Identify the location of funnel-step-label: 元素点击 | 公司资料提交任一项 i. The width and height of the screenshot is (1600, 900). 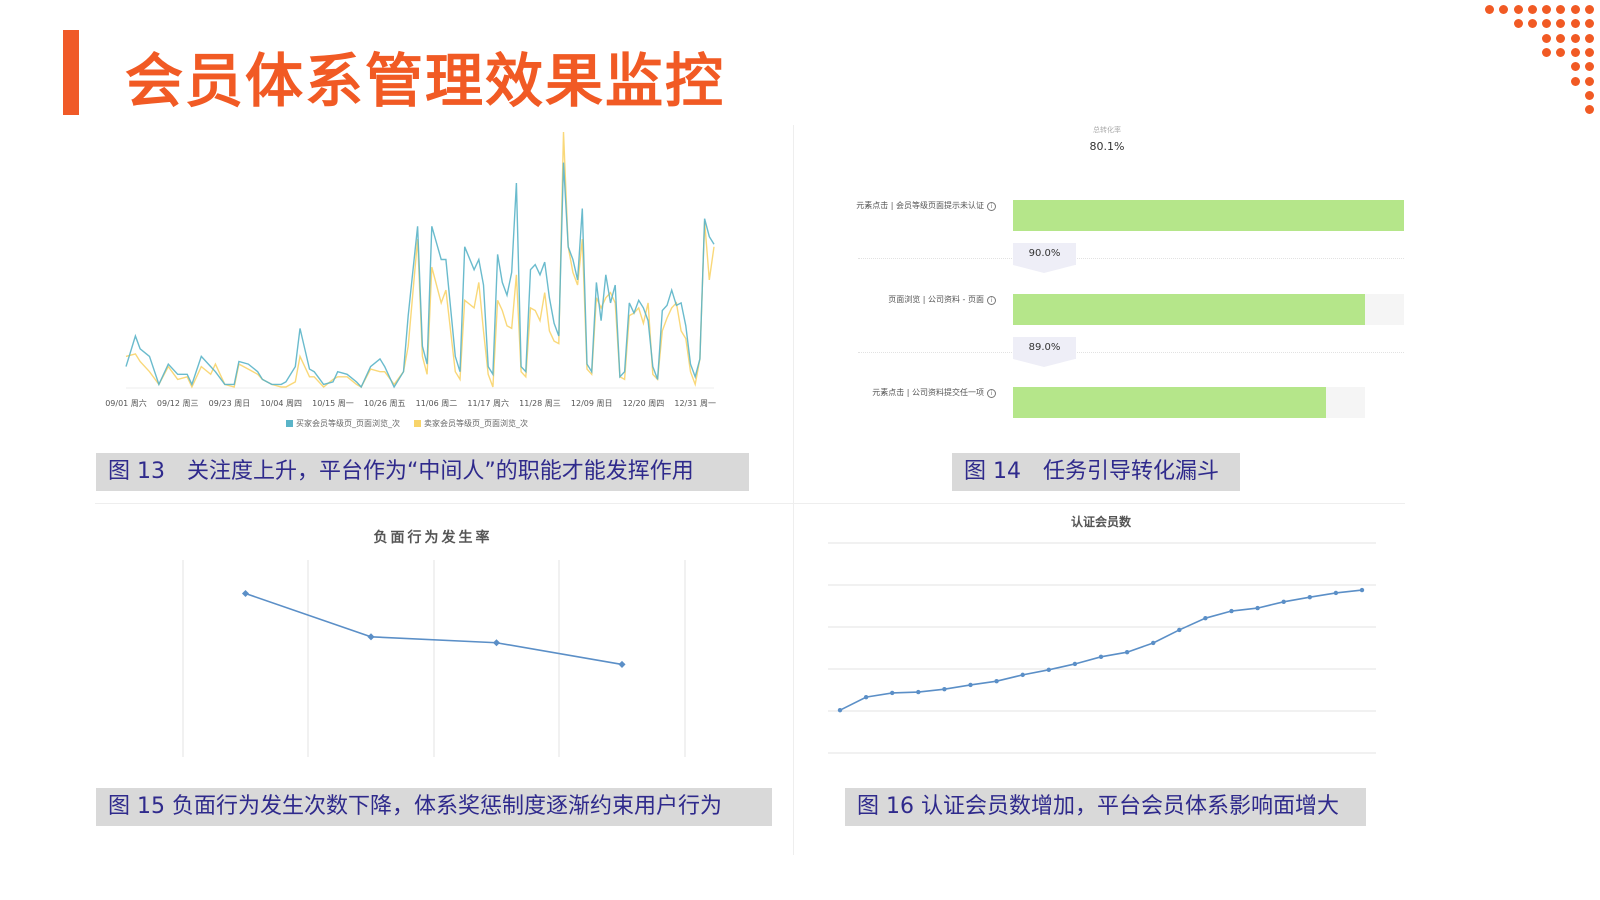
(916, 392).